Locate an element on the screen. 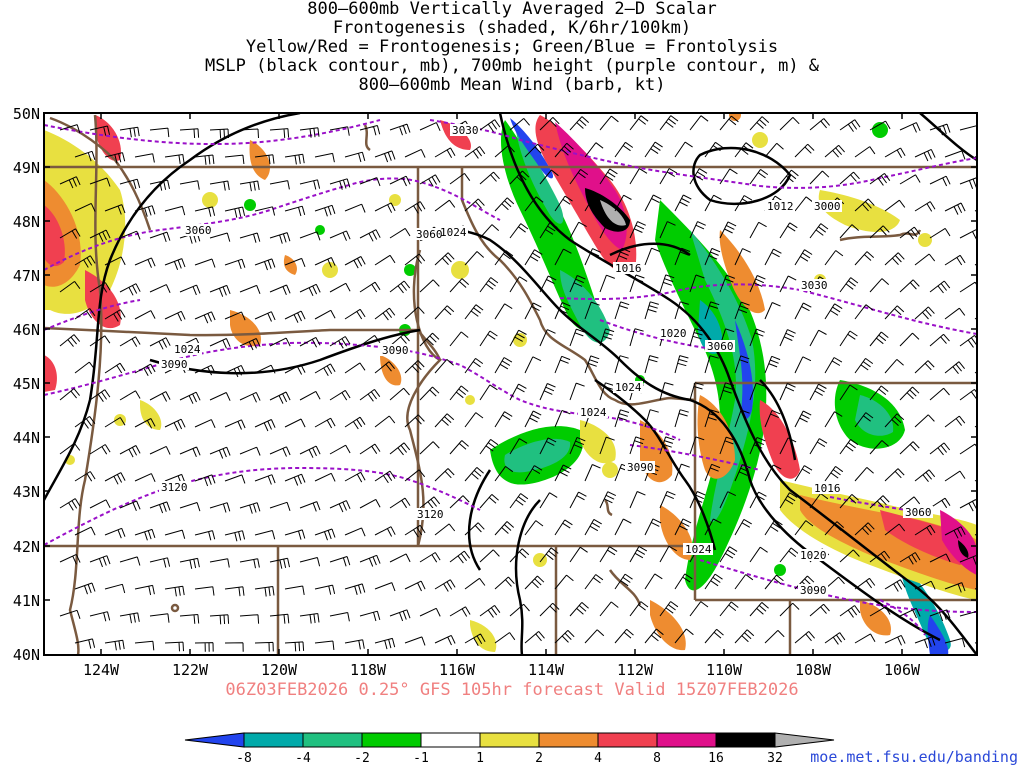 The width and height of the screenshot is (1024, 768). height-label-text: 3090 is located at coordinates (813, 590).